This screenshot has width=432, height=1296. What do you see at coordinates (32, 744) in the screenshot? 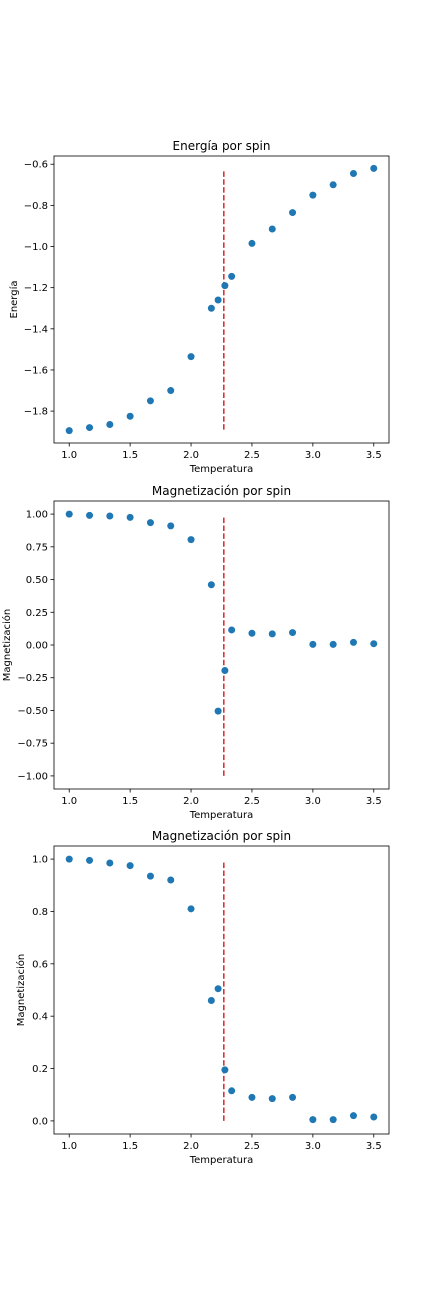
I see `y-tick-label: −0.75` at bounding box center [32, 744].